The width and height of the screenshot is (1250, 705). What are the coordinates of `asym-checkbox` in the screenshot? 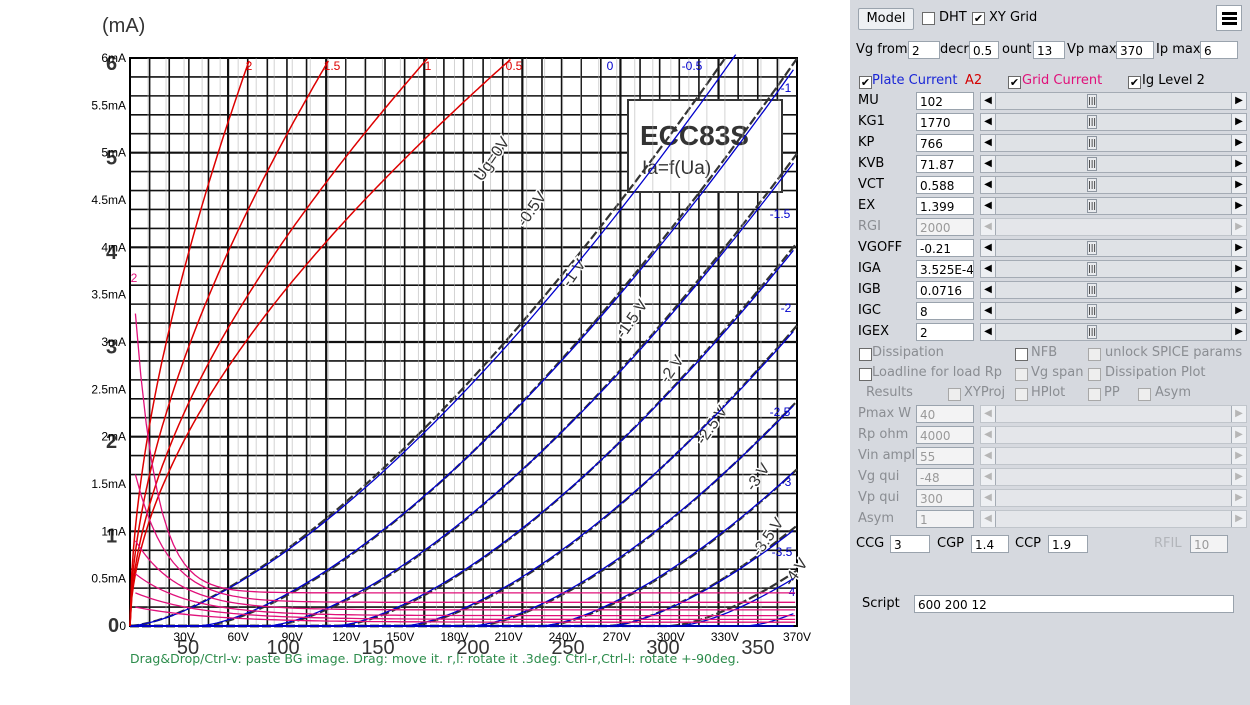 It's located at (1144, 394).